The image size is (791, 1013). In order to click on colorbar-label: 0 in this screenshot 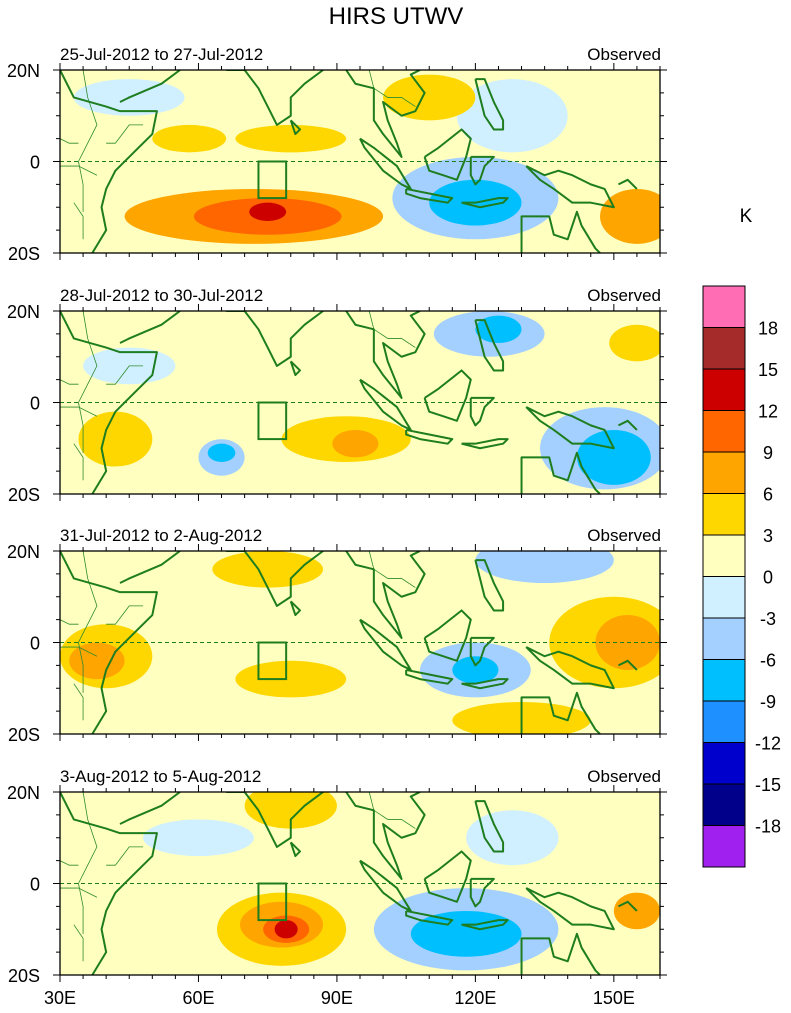, I will do `click(768, 578)`.